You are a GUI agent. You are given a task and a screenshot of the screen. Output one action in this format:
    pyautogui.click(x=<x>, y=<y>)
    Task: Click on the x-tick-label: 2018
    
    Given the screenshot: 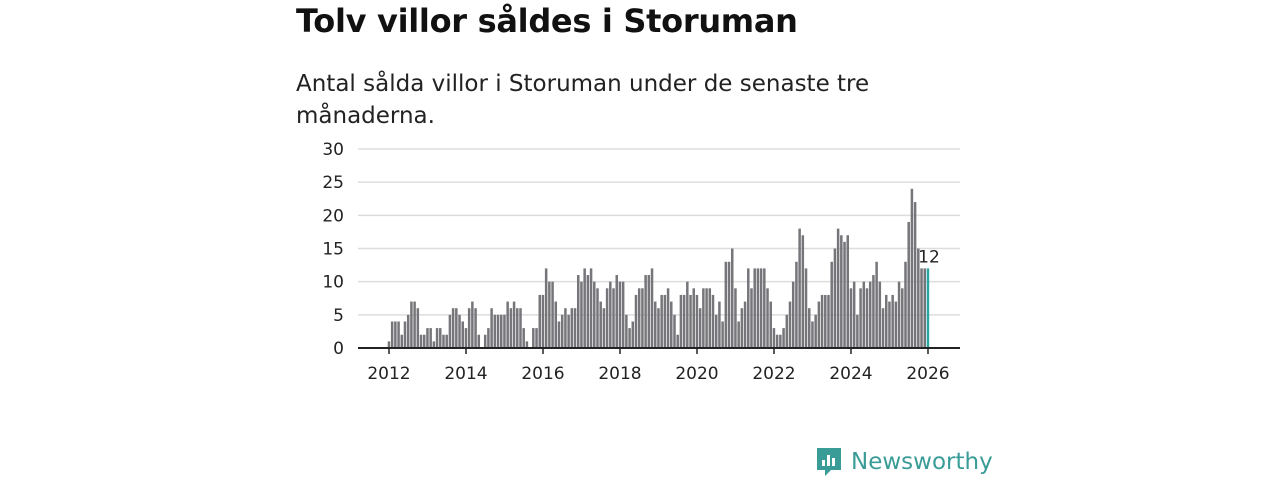 What is the action you would take?
    pyautogui.click(x=619, y=374)
    